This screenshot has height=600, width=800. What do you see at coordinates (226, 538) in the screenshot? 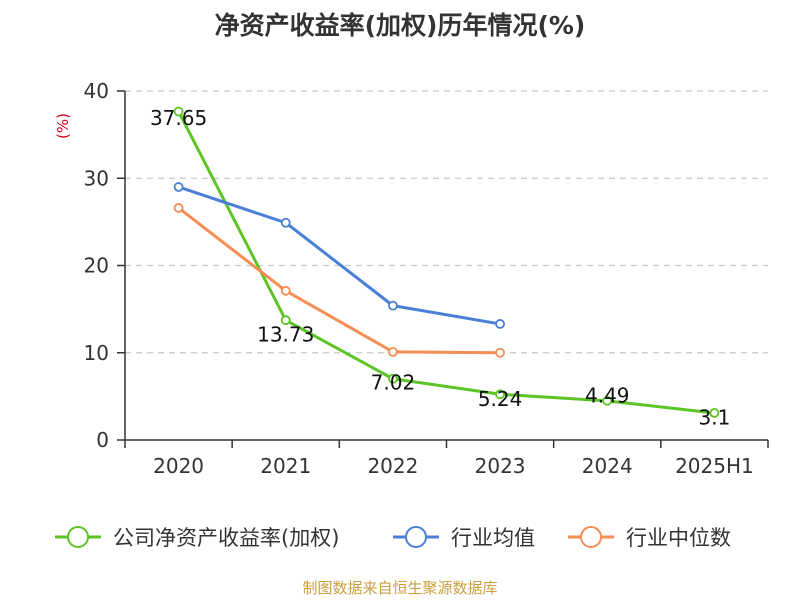
I see `legend-label: 公司净资产收益率(加权)` at bounding box center [226, 538].